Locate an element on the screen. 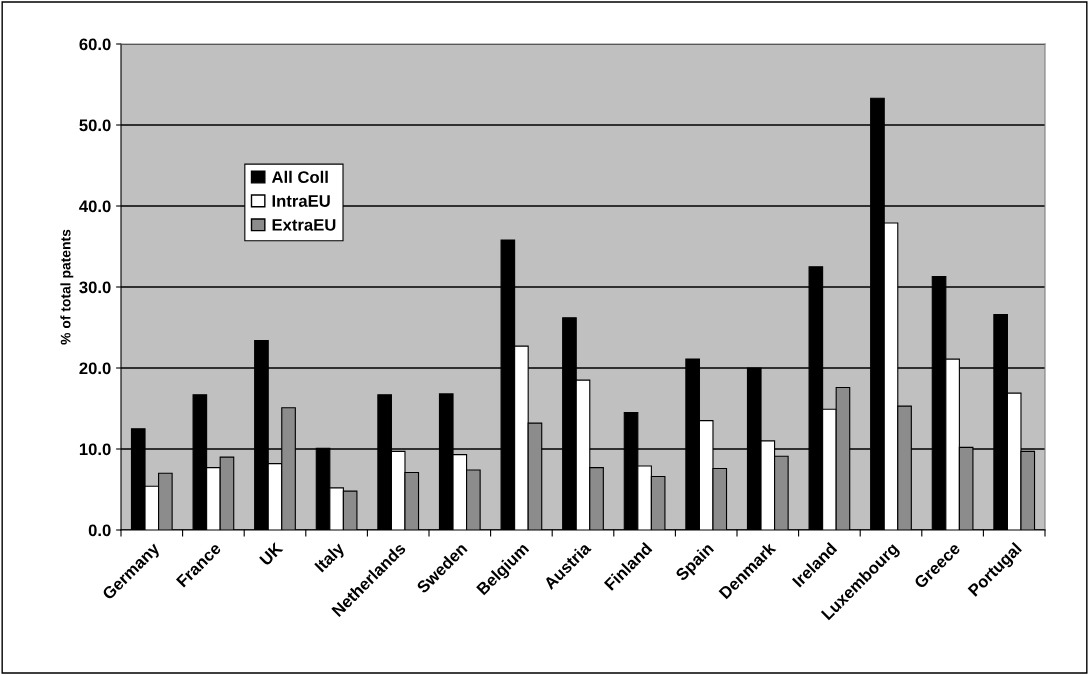 The width and height of the screenshot is (1089, 675). legend-label: ExtraEU is located at coordinates (304, 225).